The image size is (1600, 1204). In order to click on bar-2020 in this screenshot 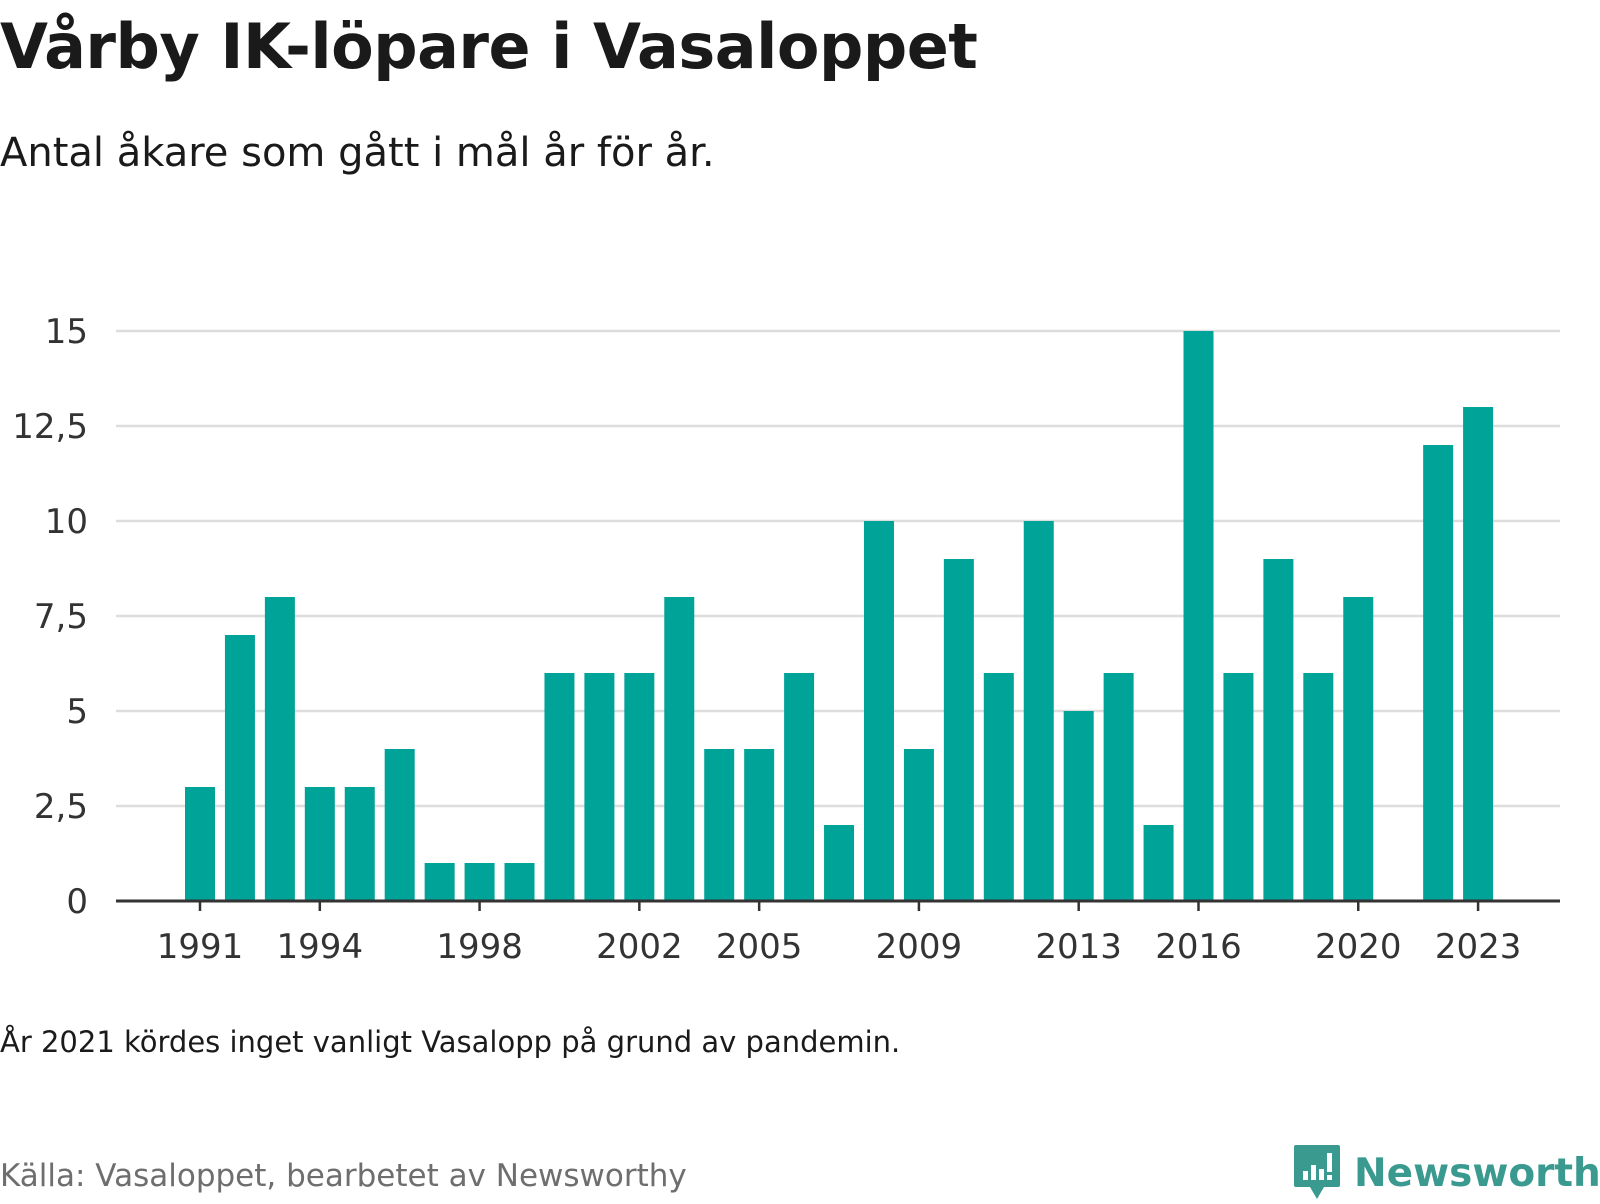, I will do `click(1358, 749)`.